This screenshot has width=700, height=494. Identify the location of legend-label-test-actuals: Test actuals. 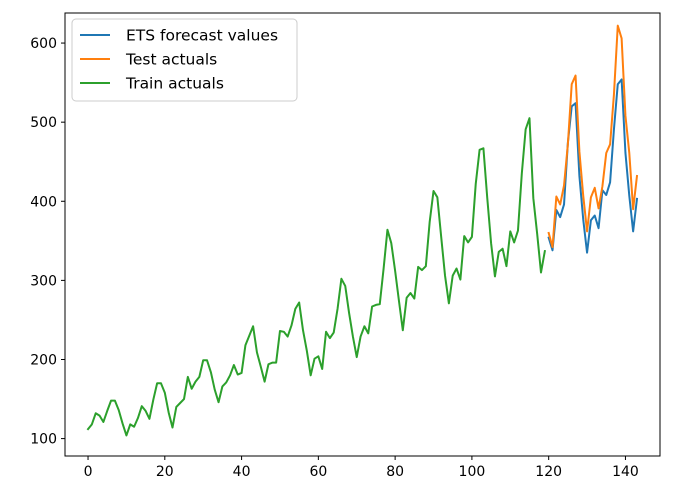
(171, 60).